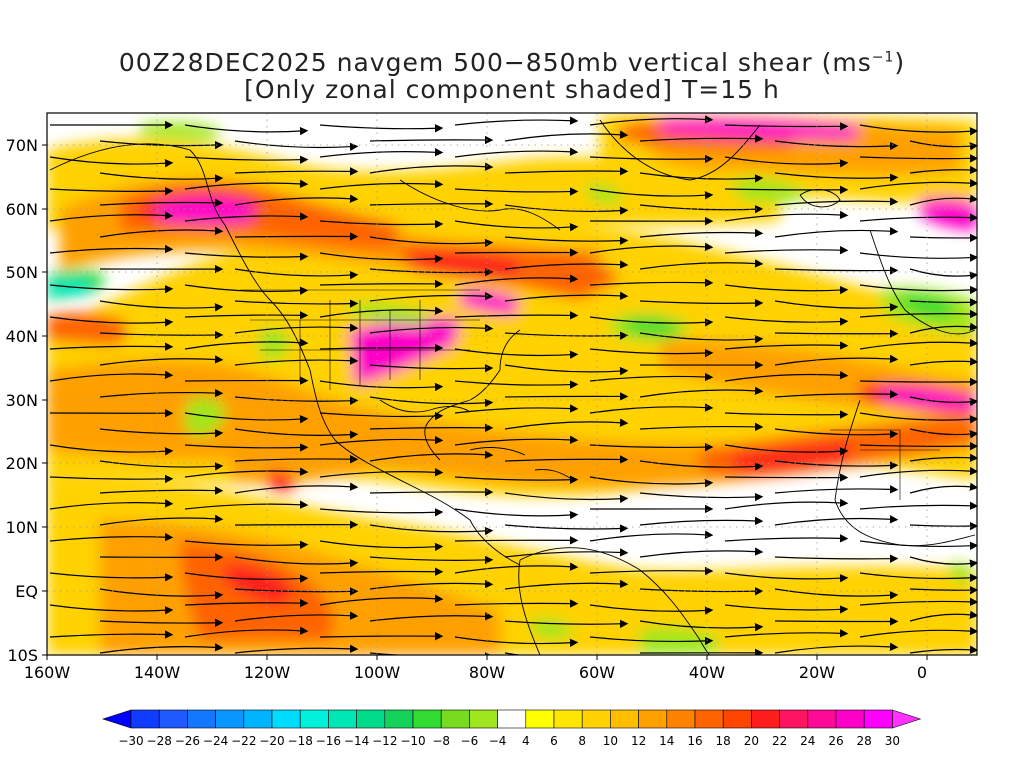 The height and width of the screenshot is (768, 1024). I want to click on coast-greenland, so click(680, 150).